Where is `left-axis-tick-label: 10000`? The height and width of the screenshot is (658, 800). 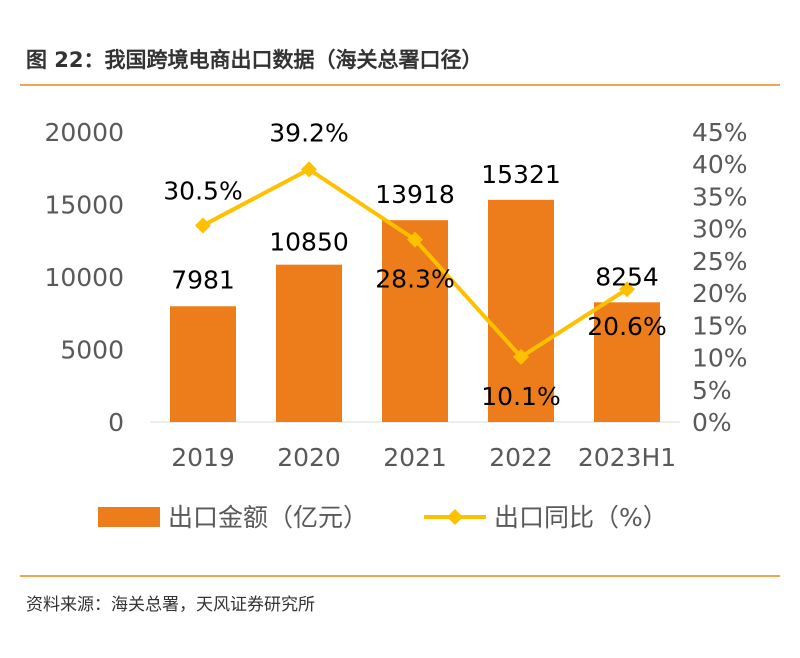 left-axis-tick-label: 10000 is located at coordinates (84, 277).